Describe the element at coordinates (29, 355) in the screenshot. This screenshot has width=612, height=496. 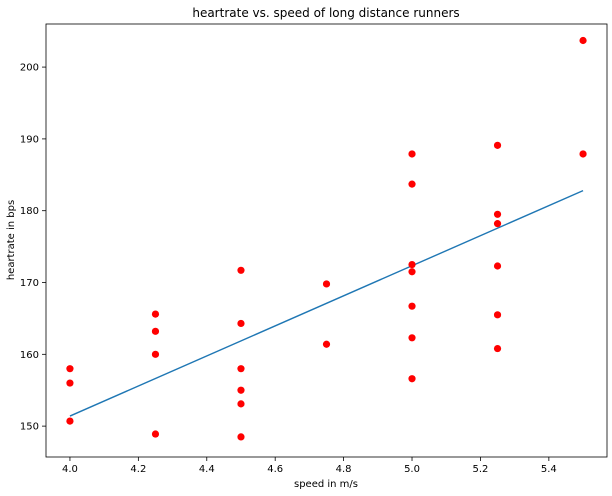
I see `y-tick-label: 160` at that location.